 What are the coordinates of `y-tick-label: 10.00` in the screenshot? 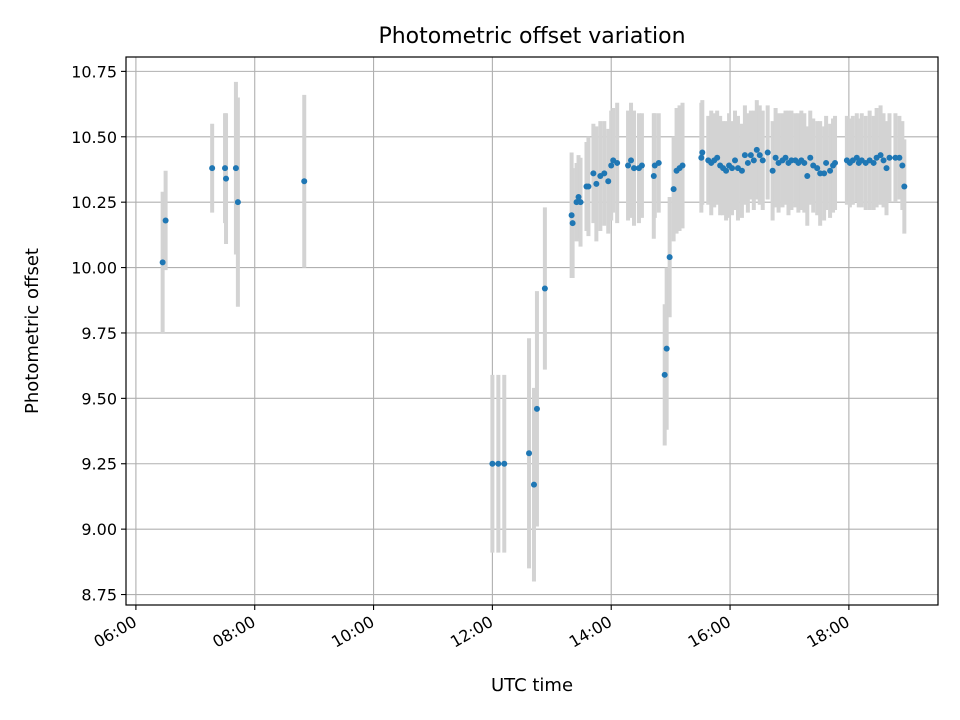 It's located at (94, 268).